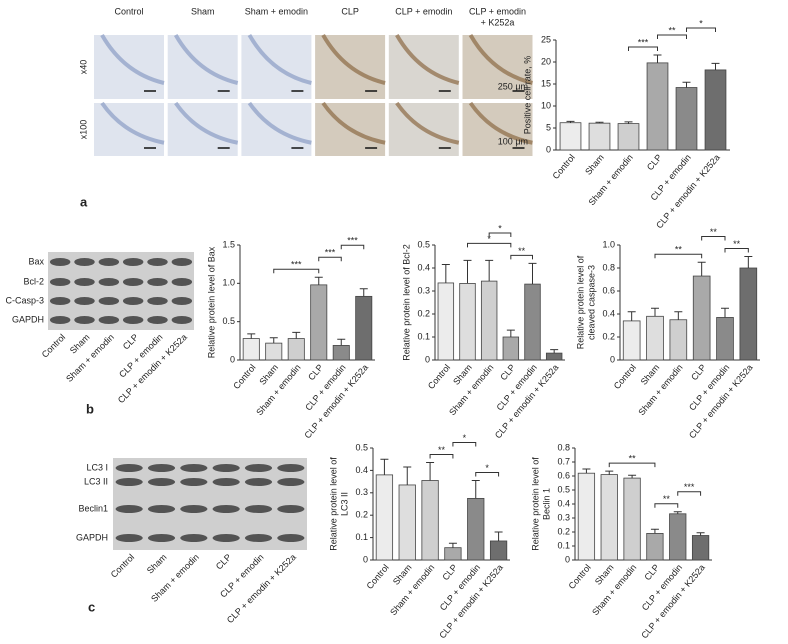 This screenshot has height=644, width=788. What do you see at coordinates (84, 201) in the screenshot?
I see `panel-letter: a` at bounding box center [84, 201].